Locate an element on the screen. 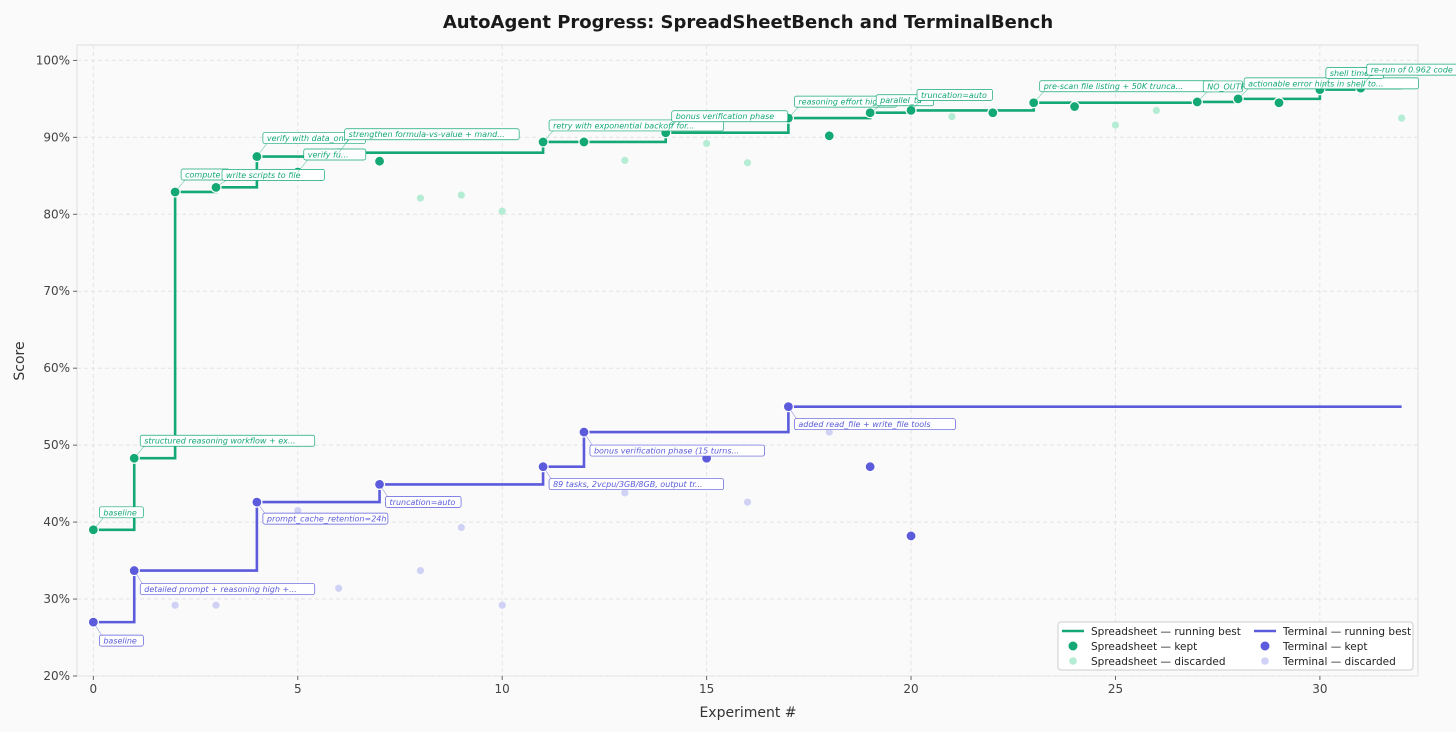  legend-label: Spreadsheet — kept is located at coordinates (1144, 647).